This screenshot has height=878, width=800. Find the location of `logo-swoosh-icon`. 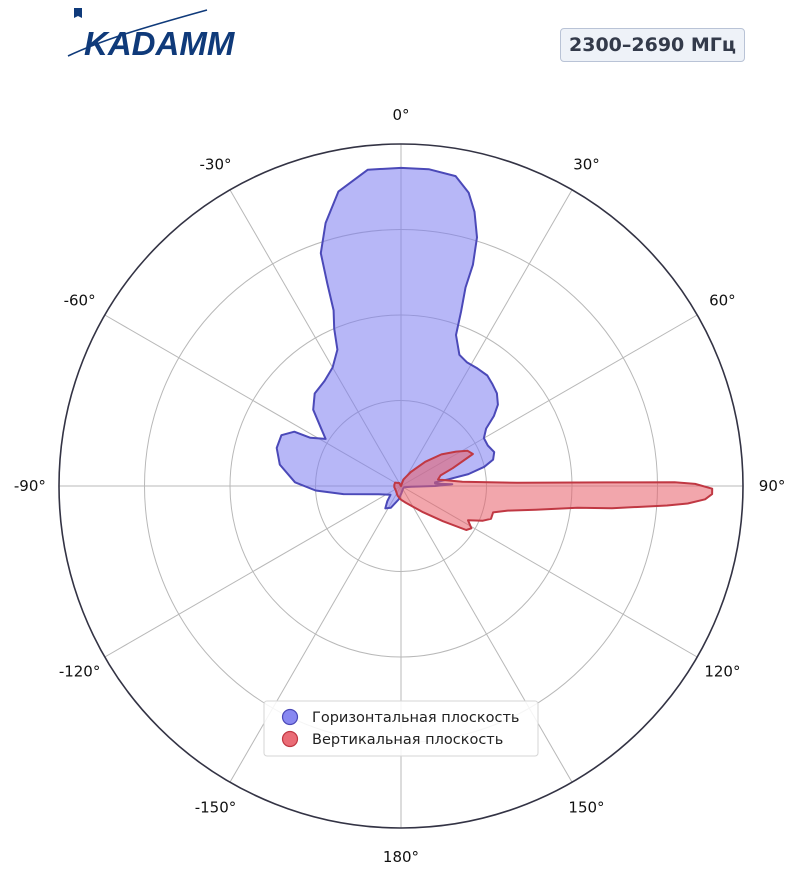

logo-swoosh-icon is located at coordinates (137, 33).